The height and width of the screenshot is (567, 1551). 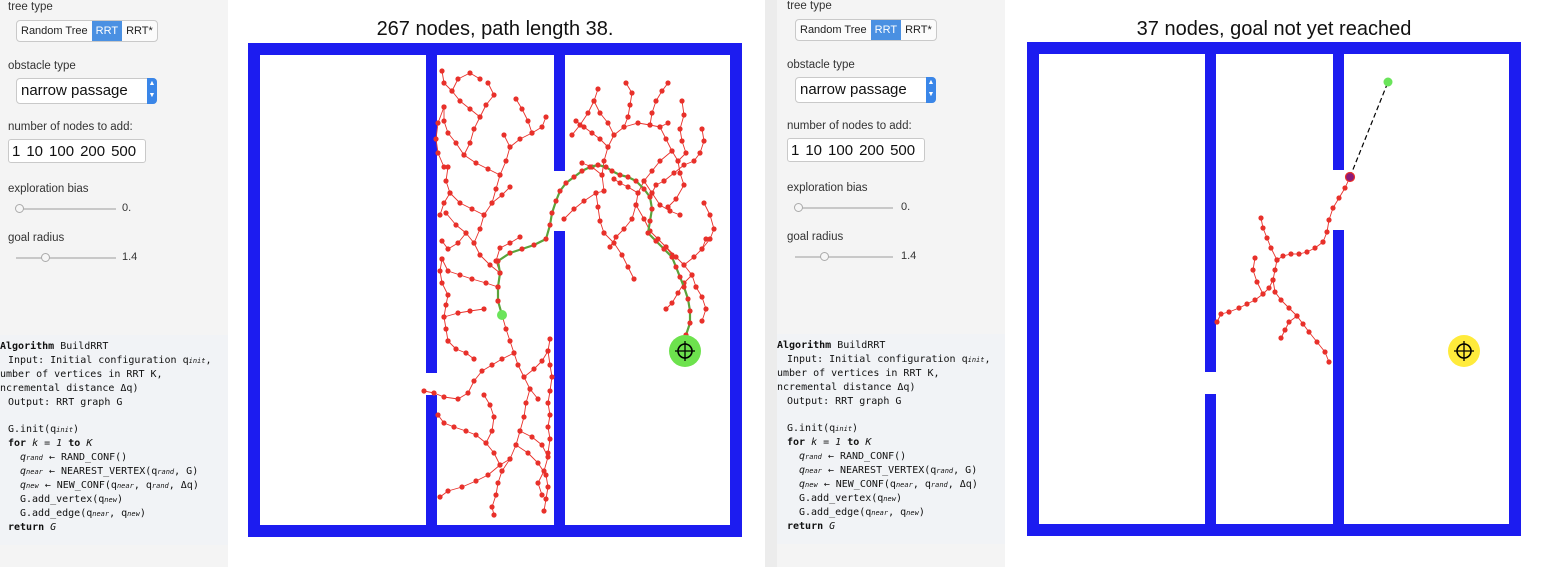 I want to click on algo-line: , q, so click(x=142, y=485).